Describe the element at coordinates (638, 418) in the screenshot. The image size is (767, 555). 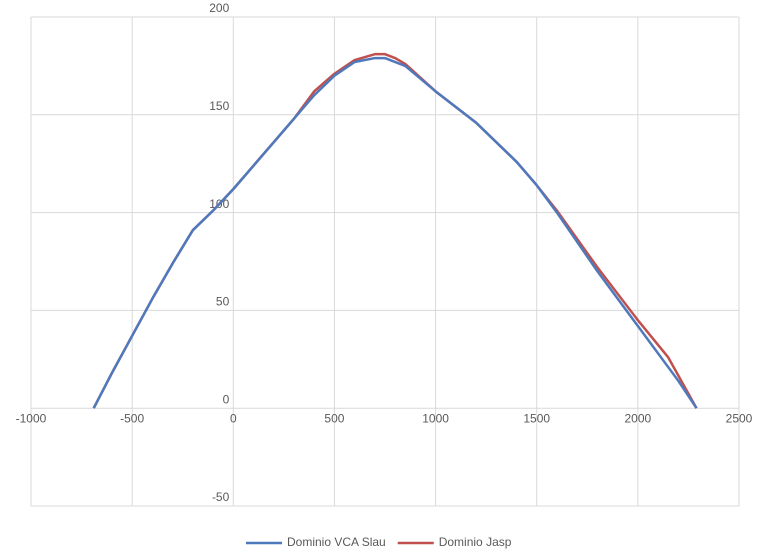
I see `x-tick-label: 2000` at that location.